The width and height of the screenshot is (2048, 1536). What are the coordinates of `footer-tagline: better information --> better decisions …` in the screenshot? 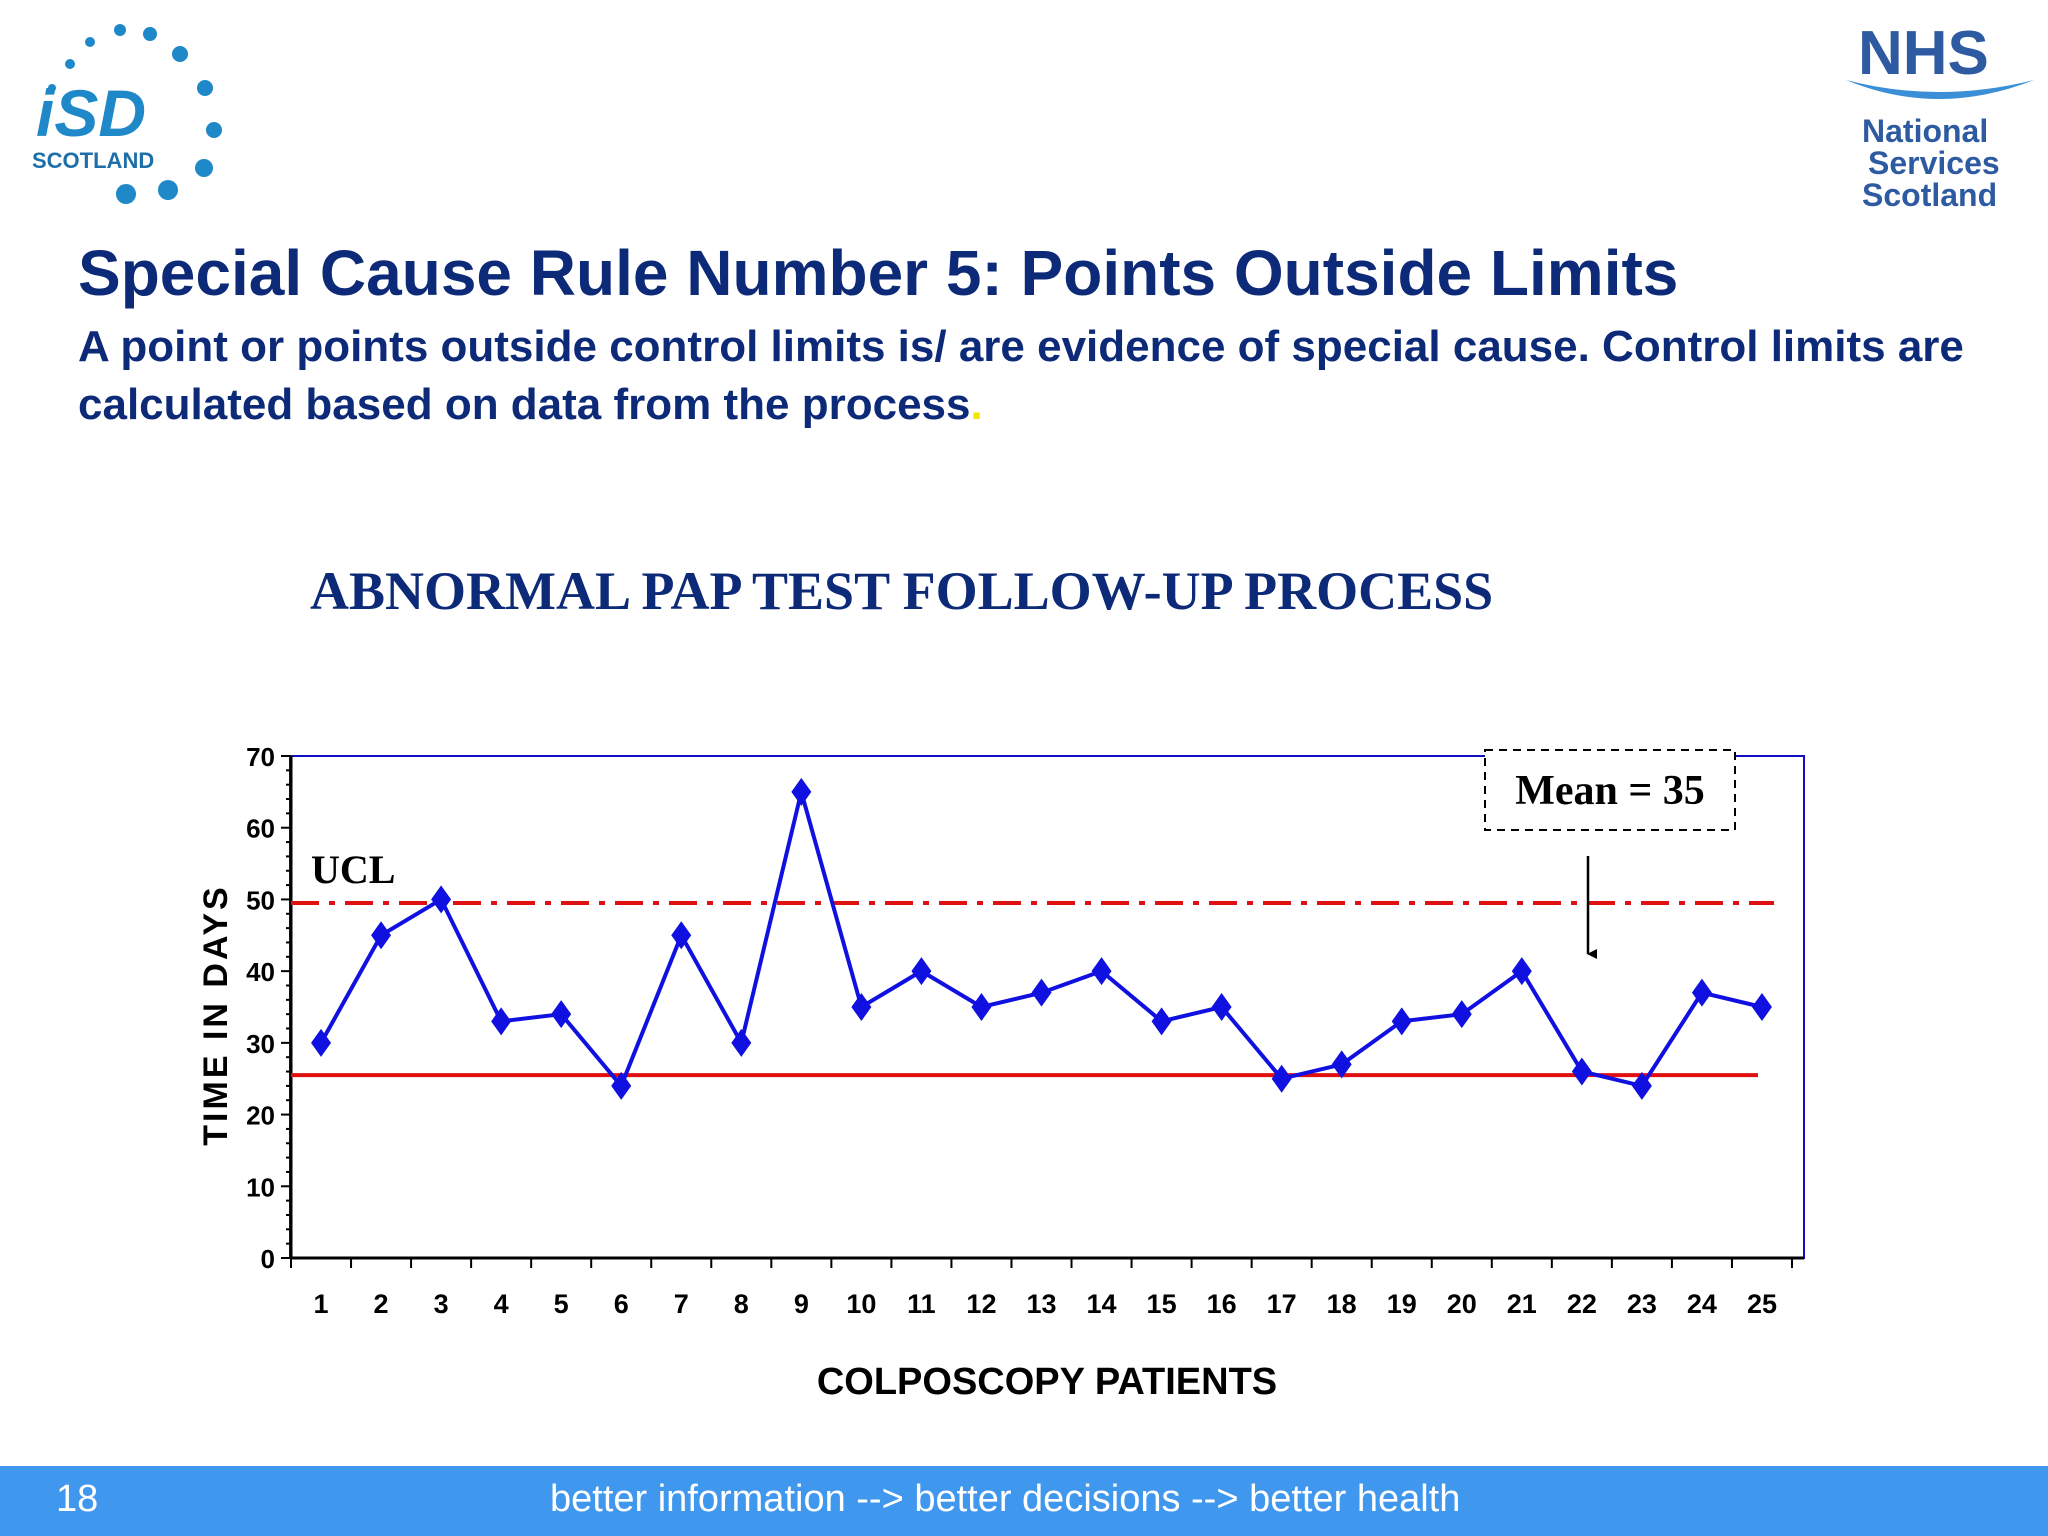 It's located at (1005, 1499).